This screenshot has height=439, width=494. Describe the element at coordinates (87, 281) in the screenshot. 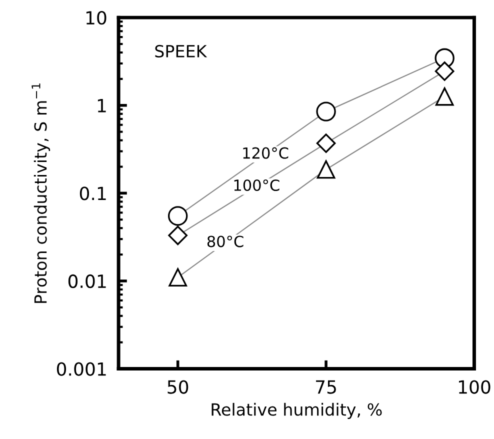

I see `y-tick-label: 0.01` at that location.